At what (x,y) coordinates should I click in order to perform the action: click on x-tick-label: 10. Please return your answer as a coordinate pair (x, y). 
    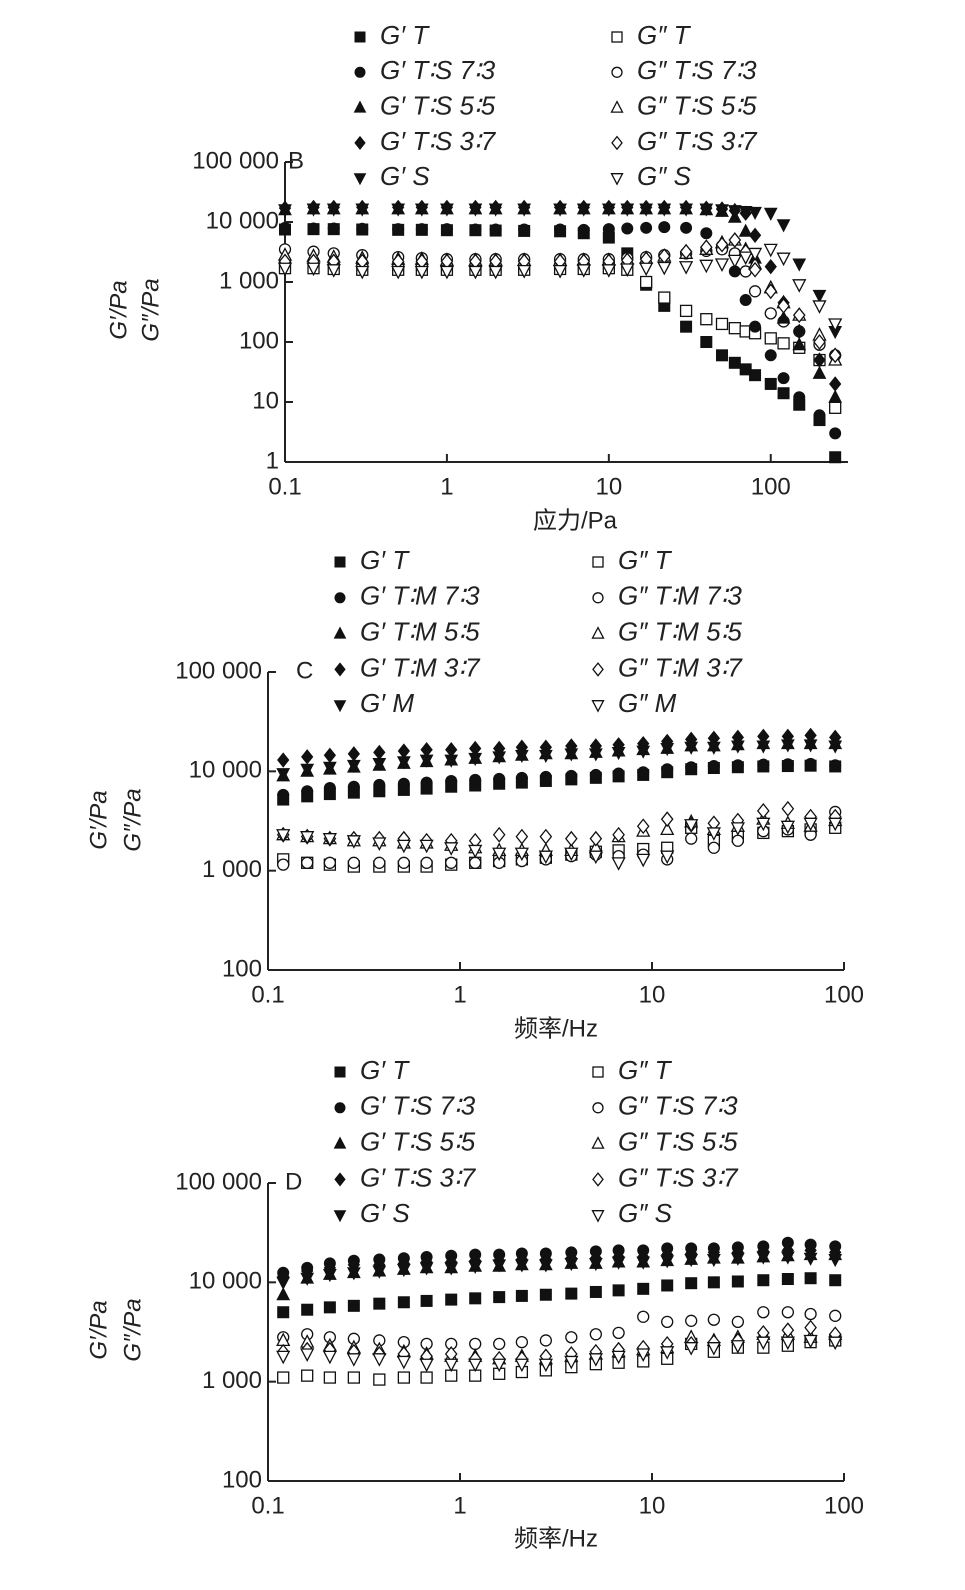
    Looking at the image, I should click on (652, 1505).